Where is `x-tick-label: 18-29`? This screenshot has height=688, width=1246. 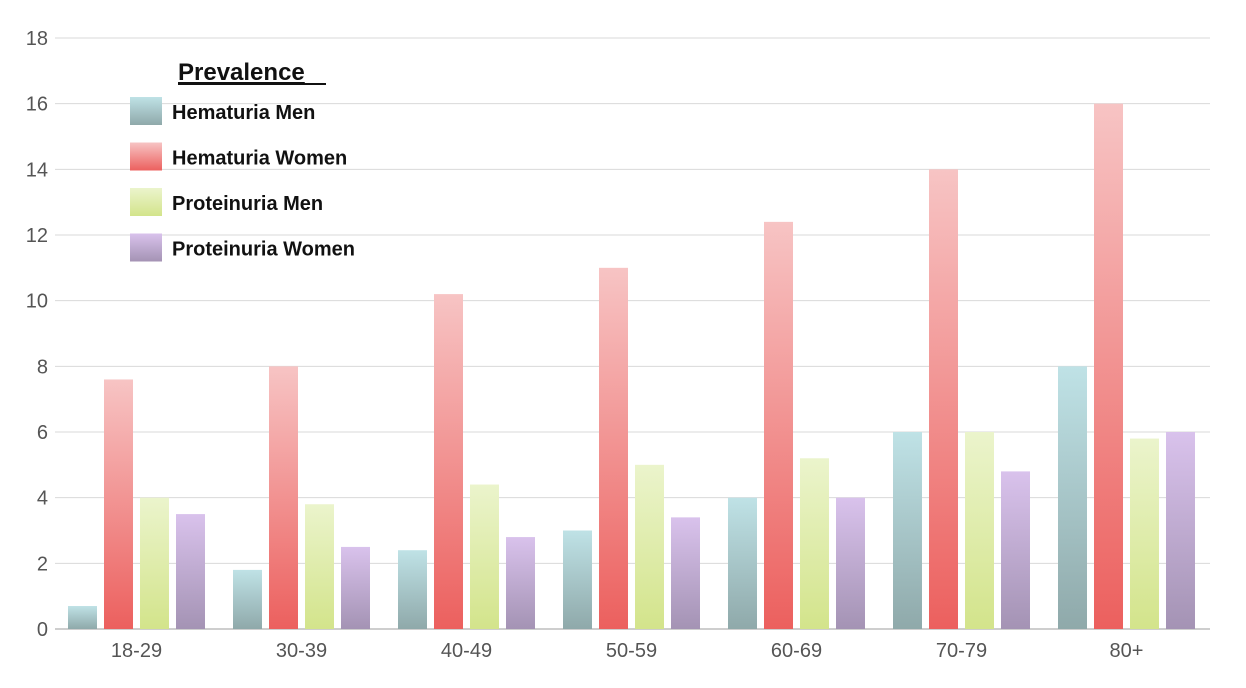 x-tick-label: 18-29 is located at coordinates (136, 651).